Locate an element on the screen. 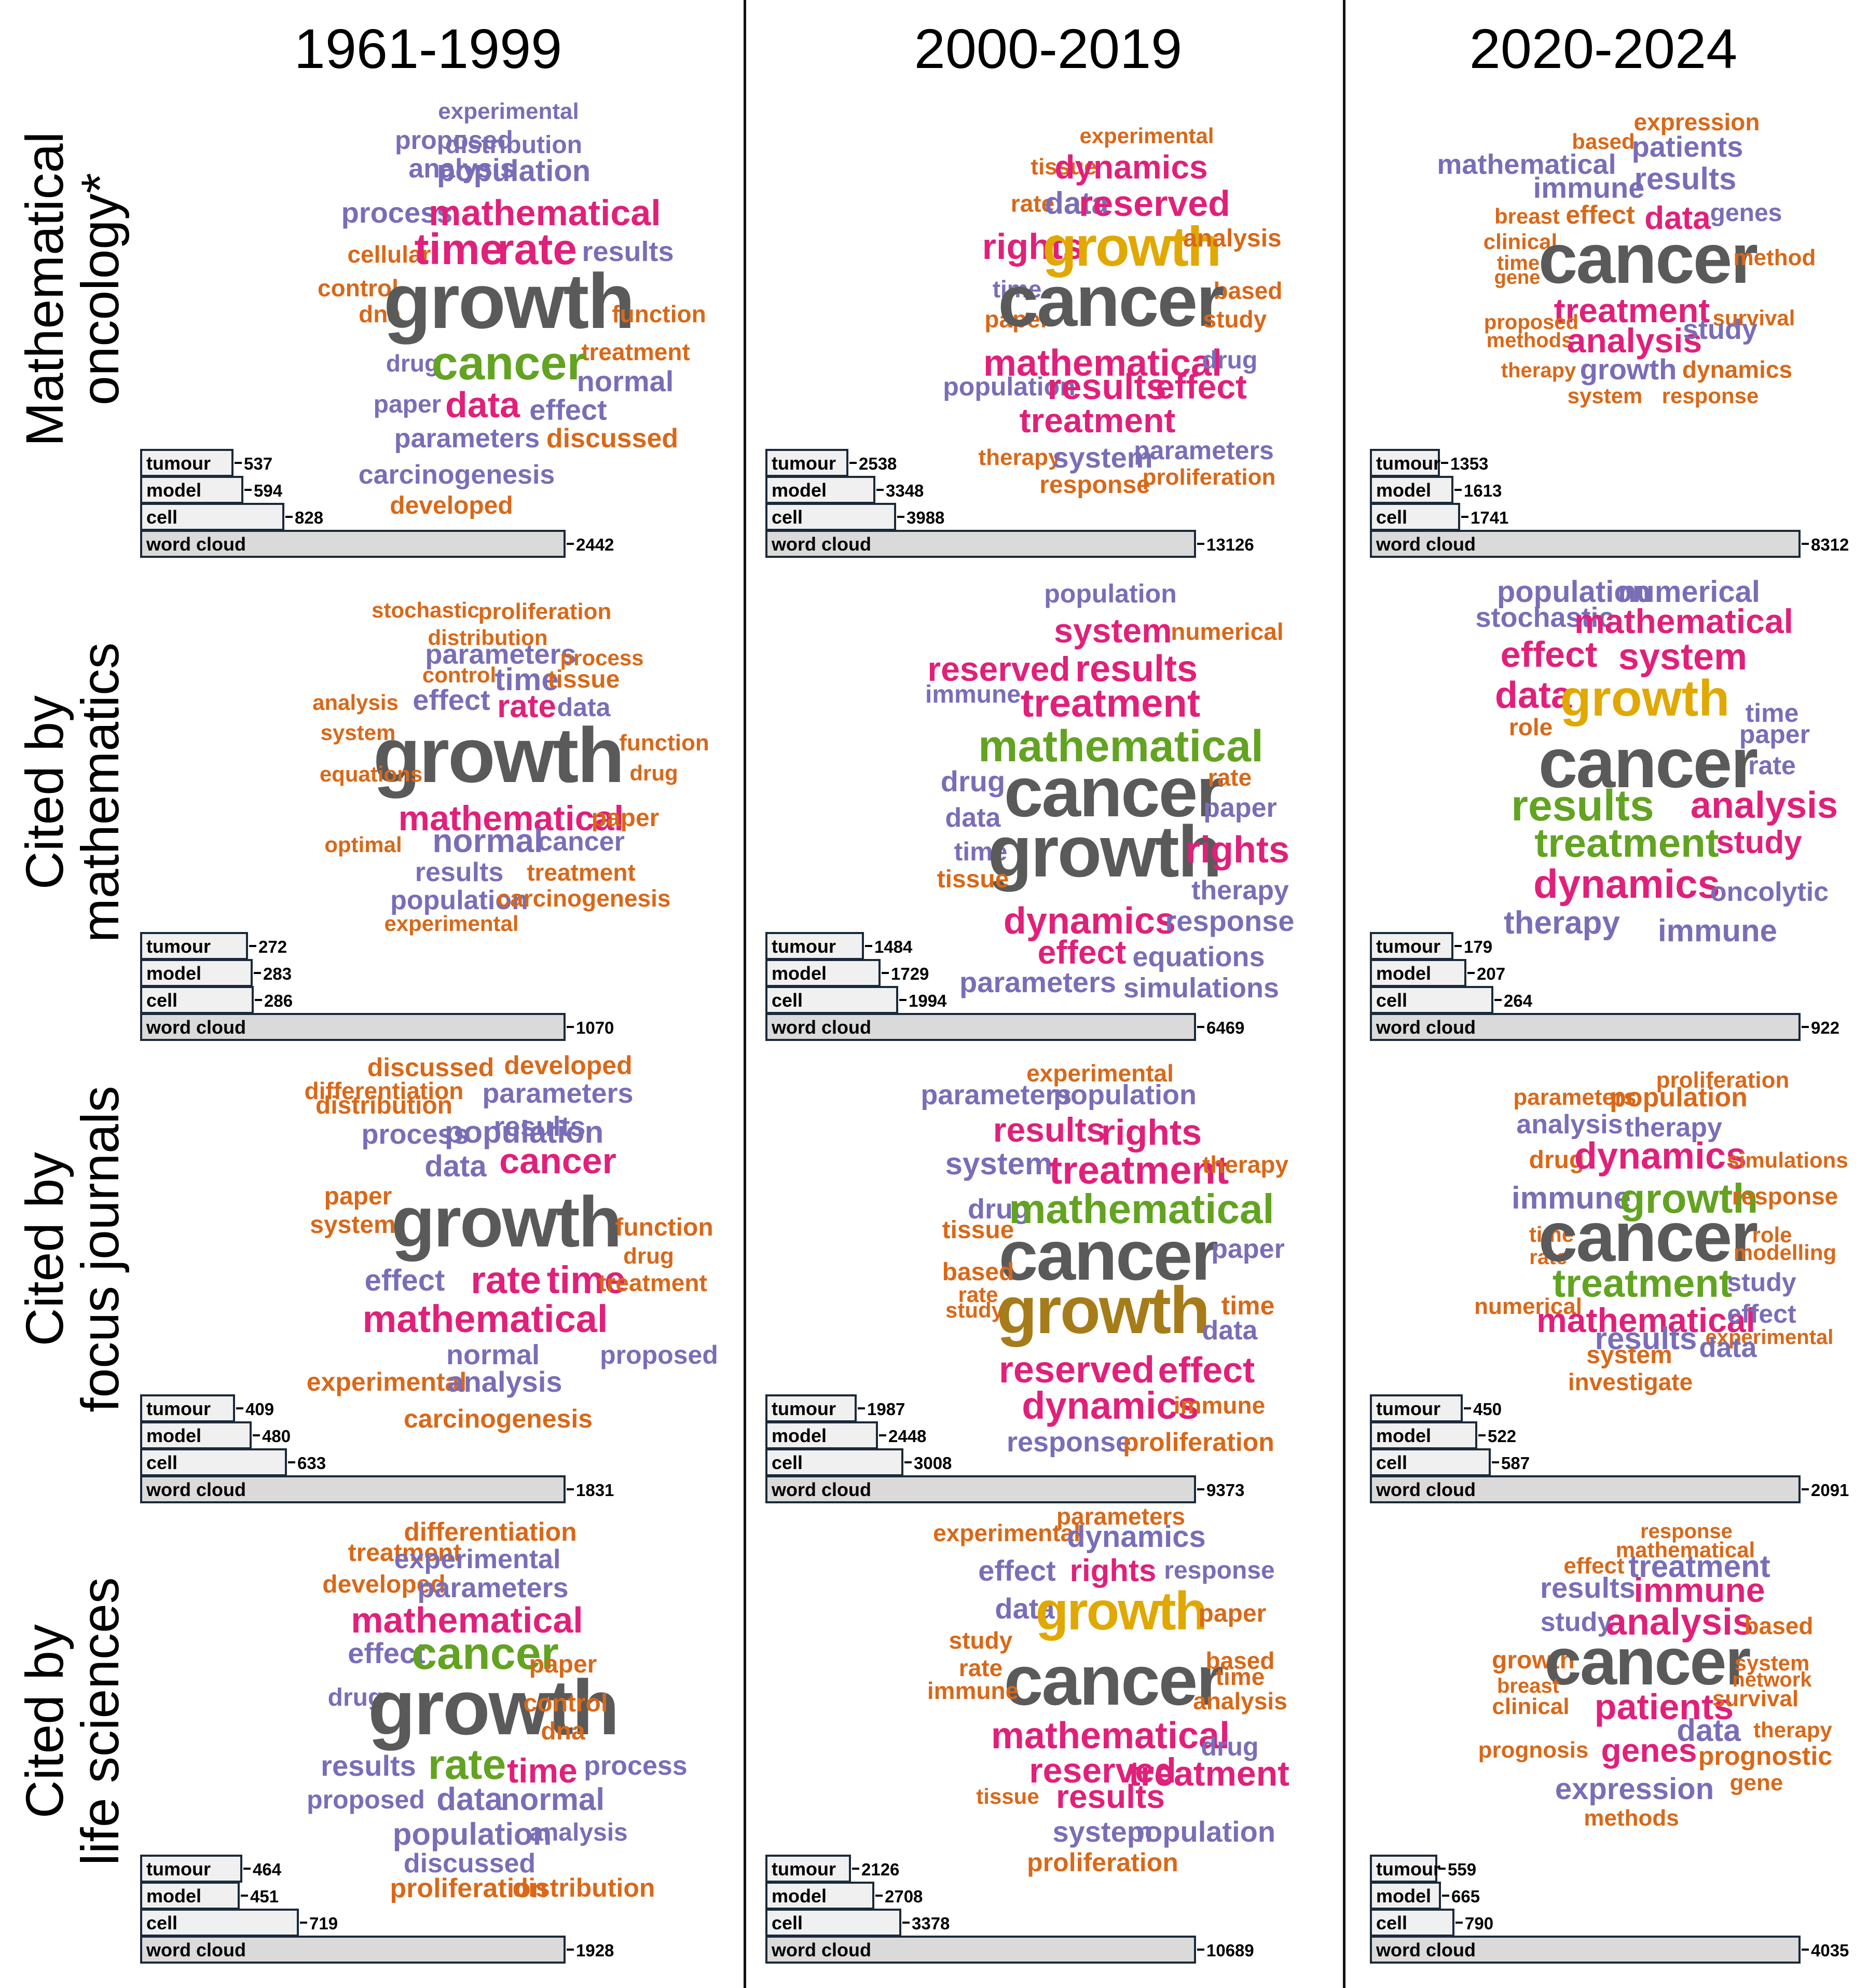  bar-value: 4035 is located at coordinates (1830, 1951).